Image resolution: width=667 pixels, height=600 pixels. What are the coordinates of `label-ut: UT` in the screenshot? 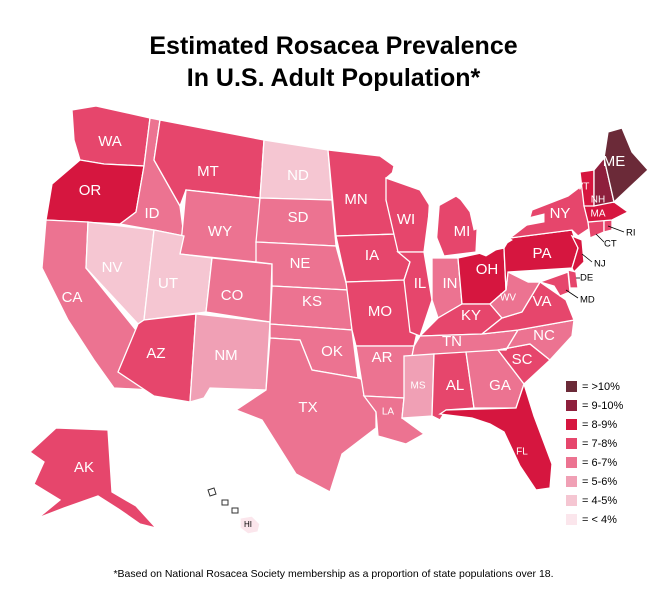 It's located at (168, 283).